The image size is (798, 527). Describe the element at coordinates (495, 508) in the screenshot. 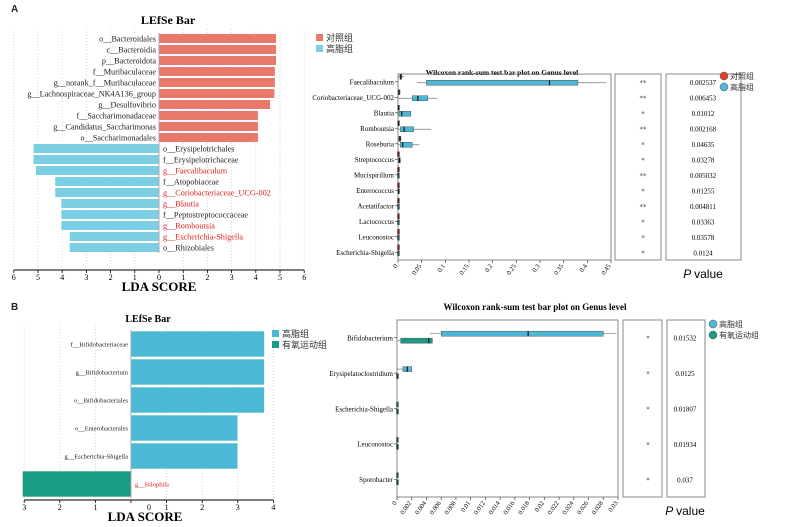

I see `x-tick-label: 0.014` at that location.